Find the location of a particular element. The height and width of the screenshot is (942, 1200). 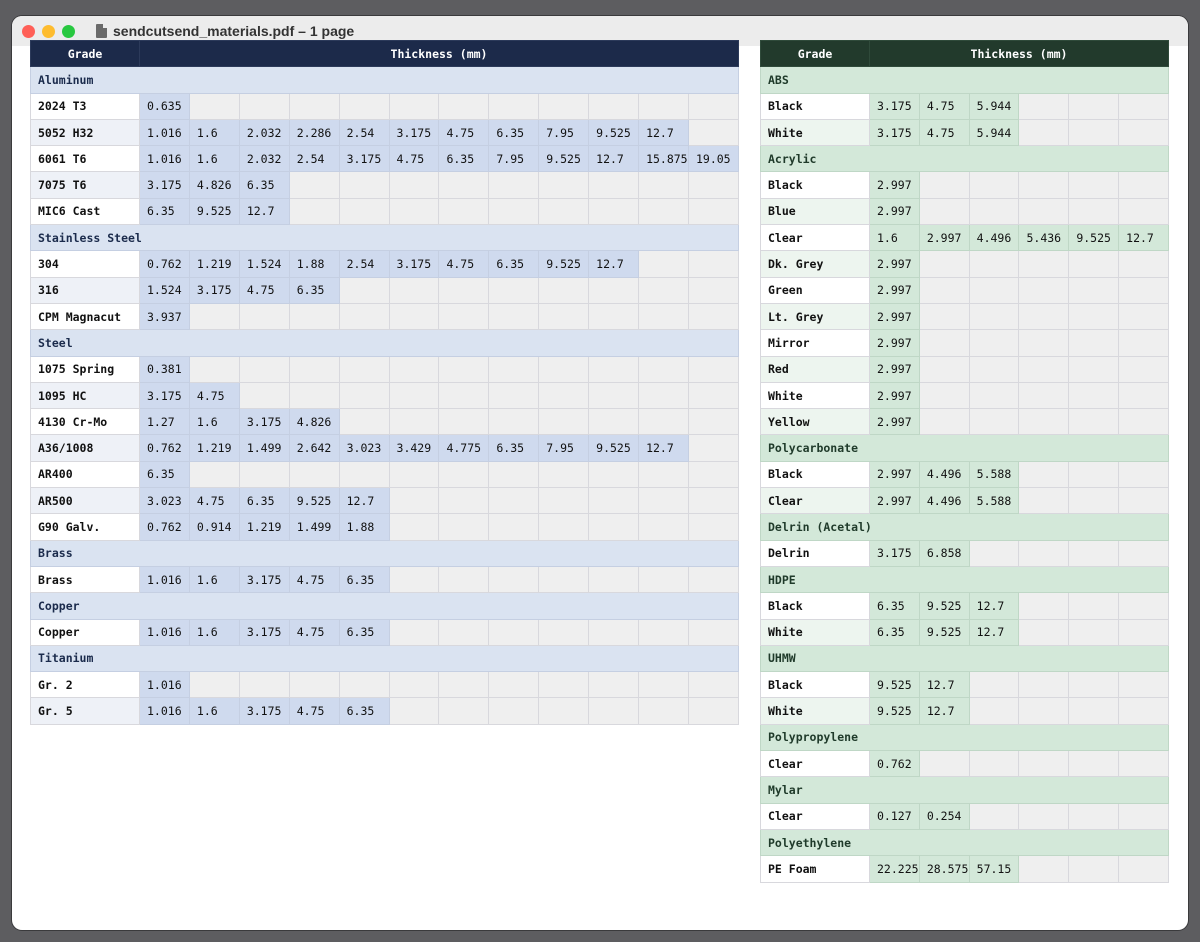

material-group-label: Polypropylene is located at coordinates (964, 737).